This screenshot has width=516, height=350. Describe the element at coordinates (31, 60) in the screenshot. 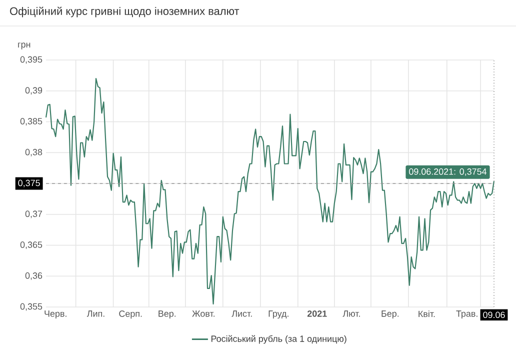

I see `y-tick-label: 0,395` at that location.